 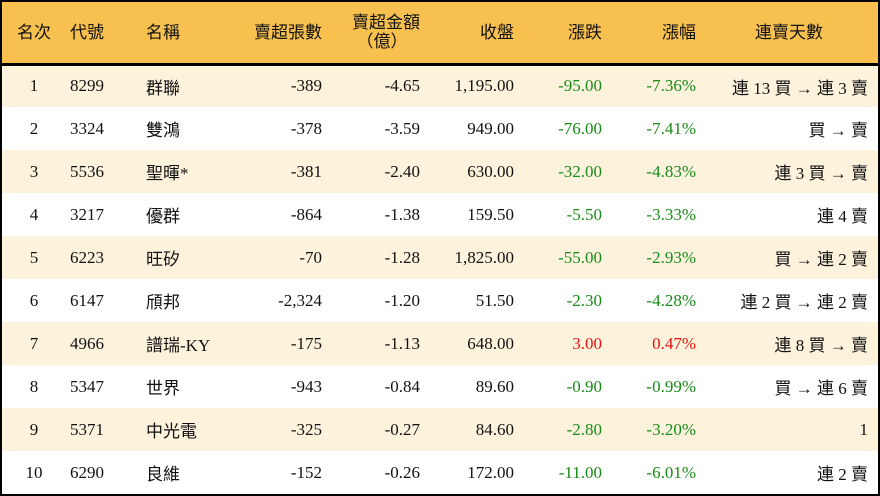 I want to click on stock-code-cell: 5371, so click(x=87, y=429).